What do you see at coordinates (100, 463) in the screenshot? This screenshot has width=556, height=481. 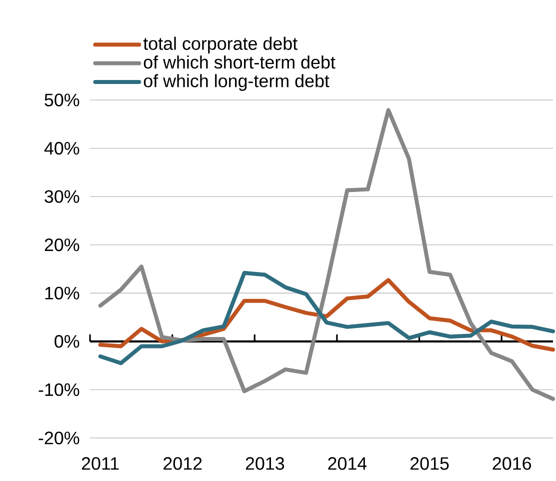 I see `x-tick-label: 2011` at bounding box center [100, 463].